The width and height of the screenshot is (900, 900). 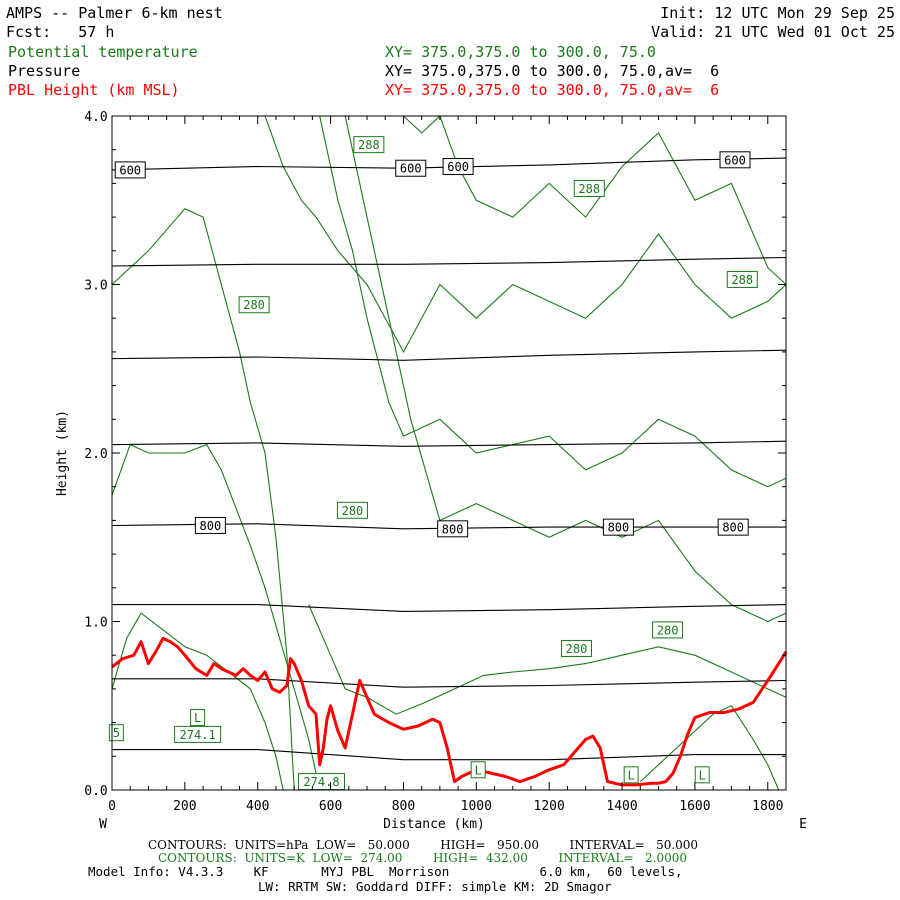 What do you see at coordinates (103, 52) in the screenshot?
I see `field-theta-label: Potential temperature` at bounding box center [103, 52].